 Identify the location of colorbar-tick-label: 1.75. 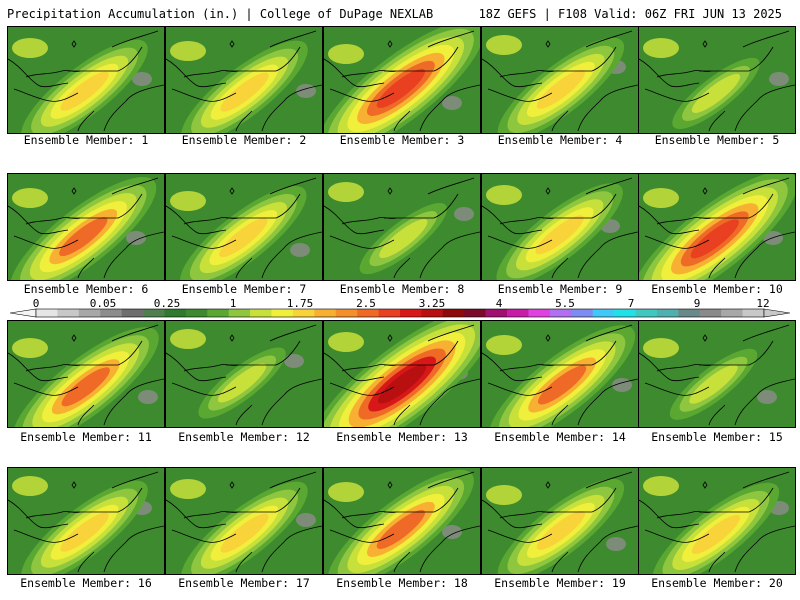
(300, 303).